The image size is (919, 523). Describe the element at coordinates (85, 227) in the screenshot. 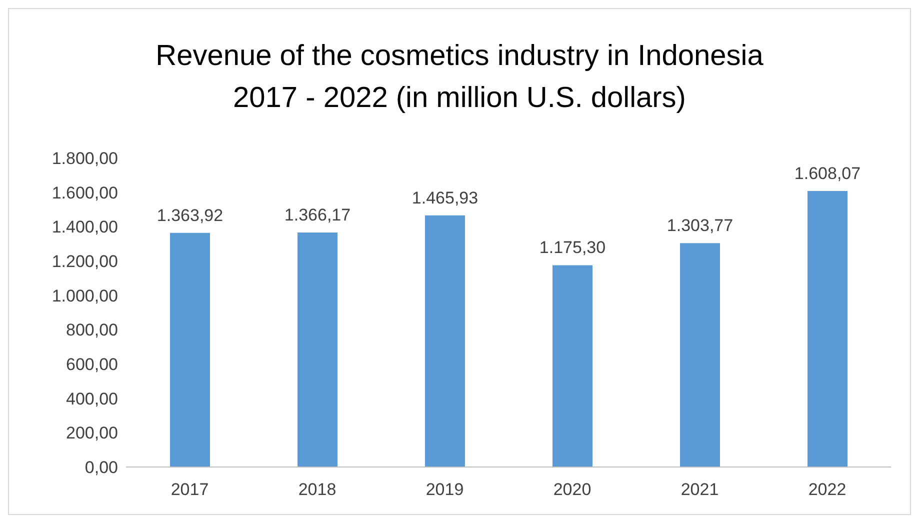

I see `y-tick-label: 1.400,00` at that location.